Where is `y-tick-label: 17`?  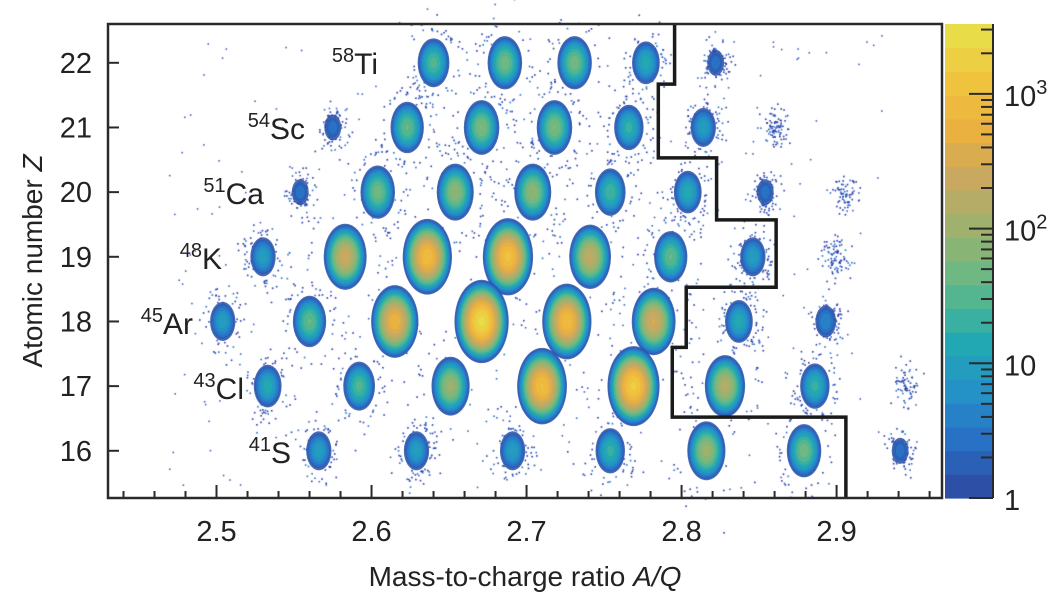 y-tick-label: 17 is located at coordinates (76, 387).